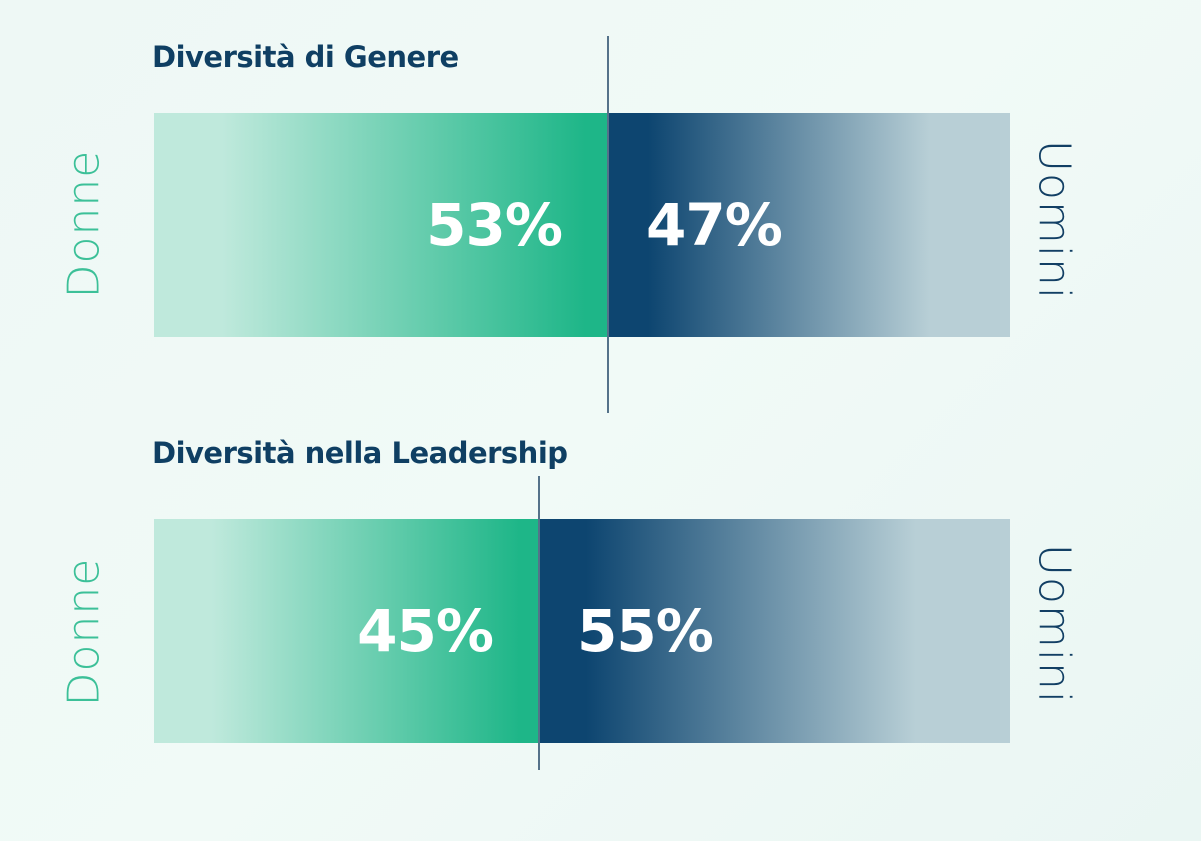 This screenshot has width=1201, height=841. I want to click on women-percent-label: 53%, so click(494, 225).